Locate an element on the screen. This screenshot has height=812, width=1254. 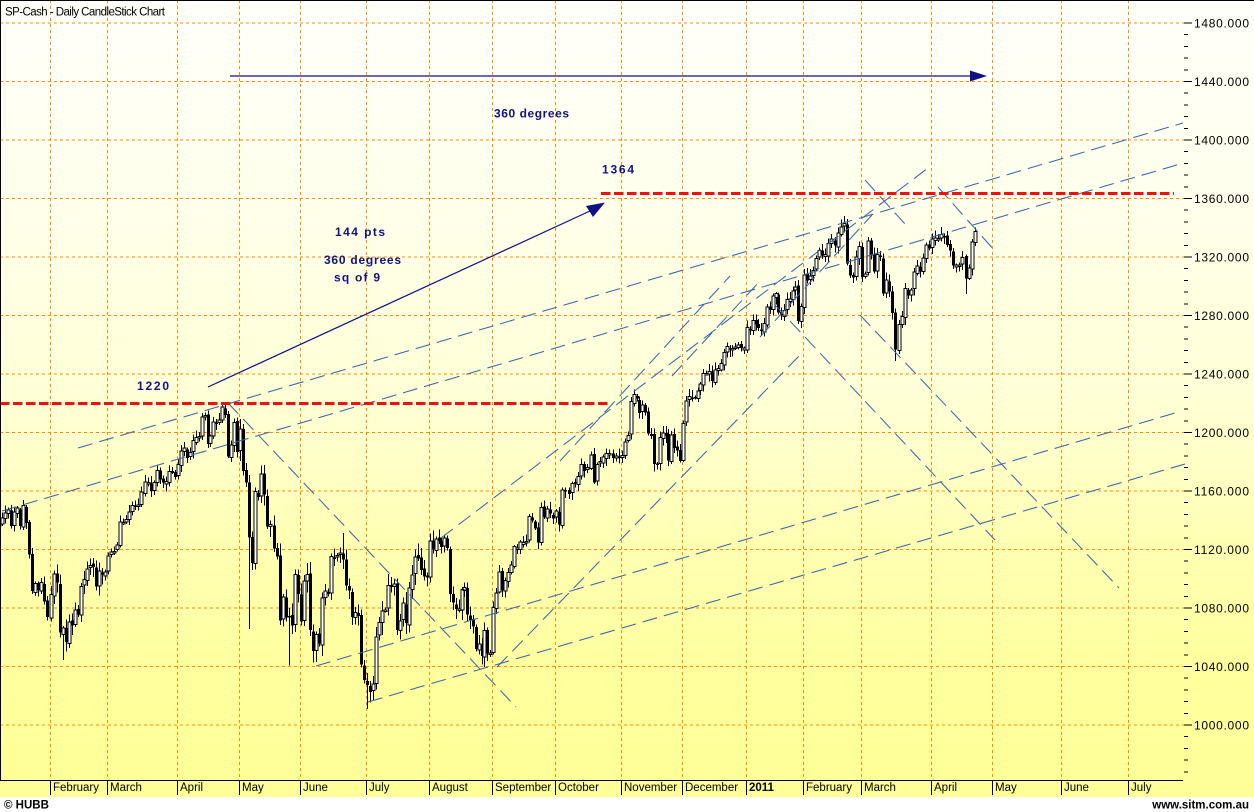
svg-text: 1240.000 is located at coordinates (1221, 375).